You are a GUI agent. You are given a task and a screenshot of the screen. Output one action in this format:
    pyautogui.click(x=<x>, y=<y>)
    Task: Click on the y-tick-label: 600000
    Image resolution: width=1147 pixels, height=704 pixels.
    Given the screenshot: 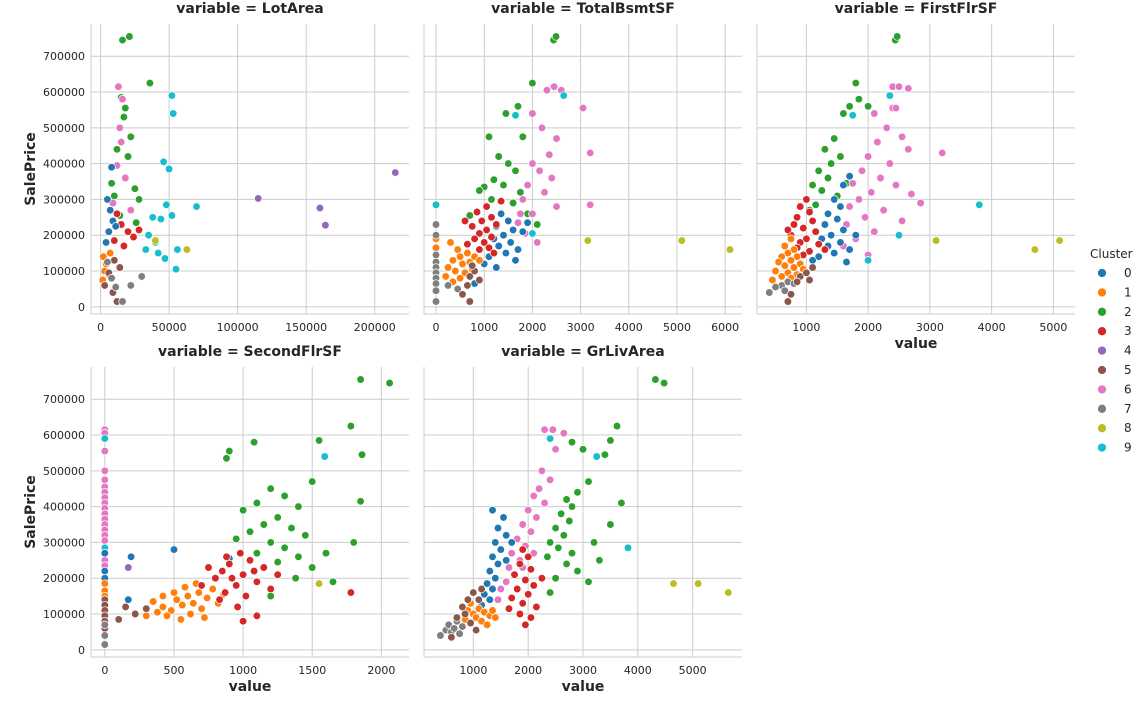 What is the action you would take?
    pyautogui.click(x=64, y=92)
    